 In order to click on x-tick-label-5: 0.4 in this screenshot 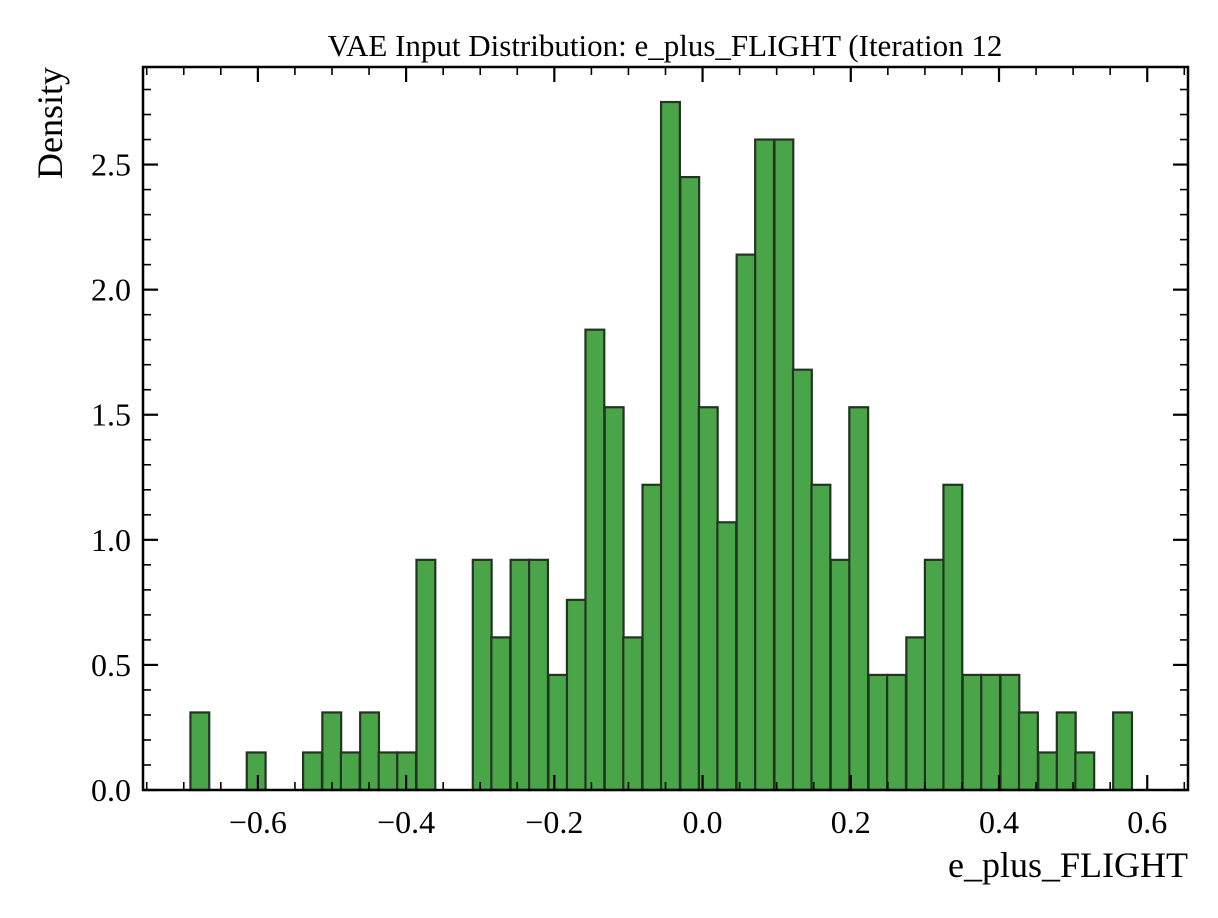, I will do `click(999, 822)`.